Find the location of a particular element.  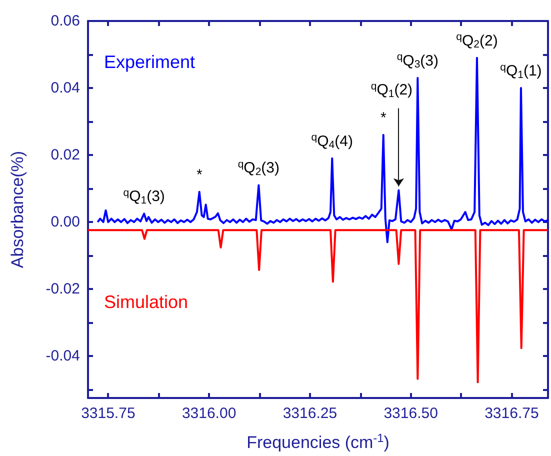

y-tick-label: 0.04 is located at coordinates (65, 88).